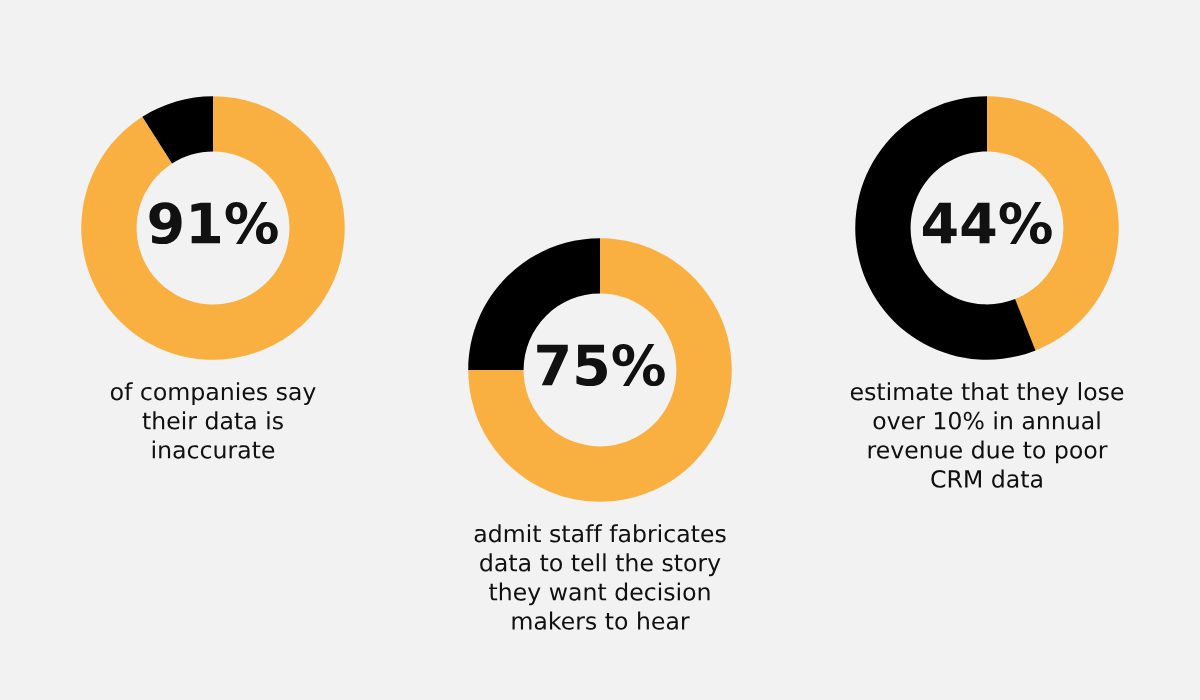 Image resolution: width=1200 pixels, height=700 pixels. Describe the element at coordinates (213, 223) in the screenshot. I see `data-label: 91%` at that location.